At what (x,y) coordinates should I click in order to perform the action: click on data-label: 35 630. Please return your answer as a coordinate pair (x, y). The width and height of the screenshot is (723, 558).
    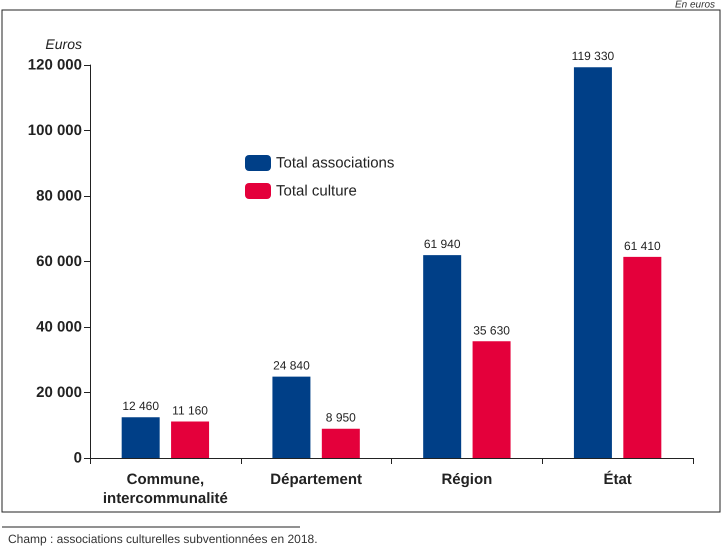
    Looking at the image, I should click on (491, 330).